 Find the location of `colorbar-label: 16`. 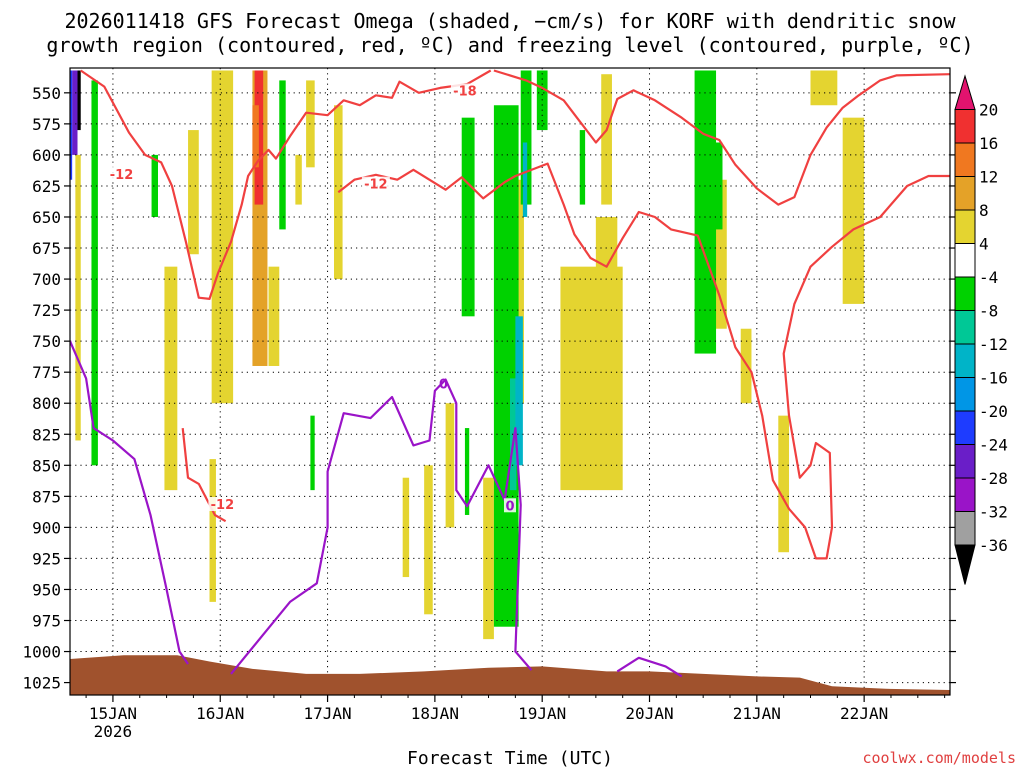

colorbar-label: 16 is located at coordinates (988, 143).